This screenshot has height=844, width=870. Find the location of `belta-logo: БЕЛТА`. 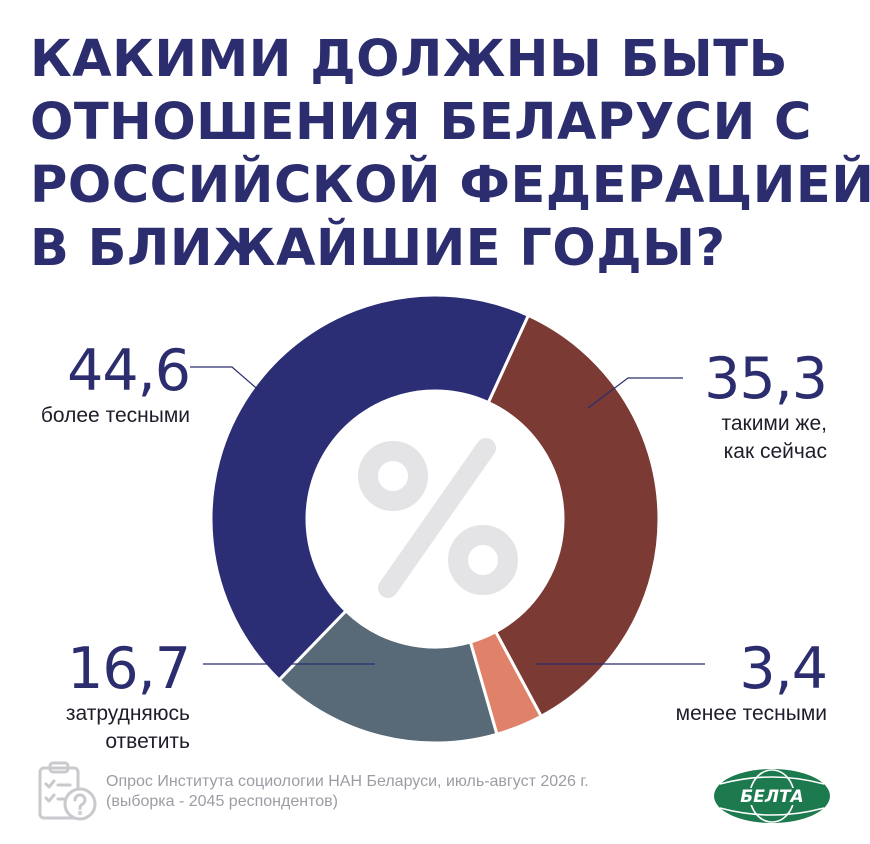

belta-logo: БЕЛТА is located at coordinates (772, 796).